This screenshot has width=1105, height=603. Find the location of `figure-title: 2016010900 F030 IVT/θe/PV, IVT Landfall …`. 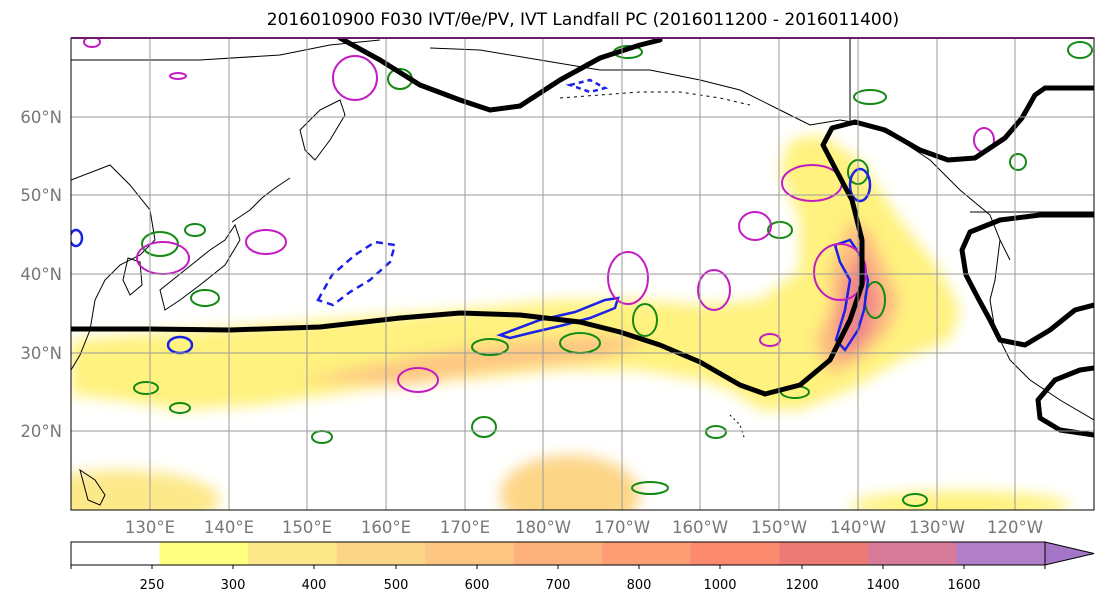

figure-title: 2016010900 F030 IVT/θe/PV, IVT Landfall … is located at coordinates (583, 20).